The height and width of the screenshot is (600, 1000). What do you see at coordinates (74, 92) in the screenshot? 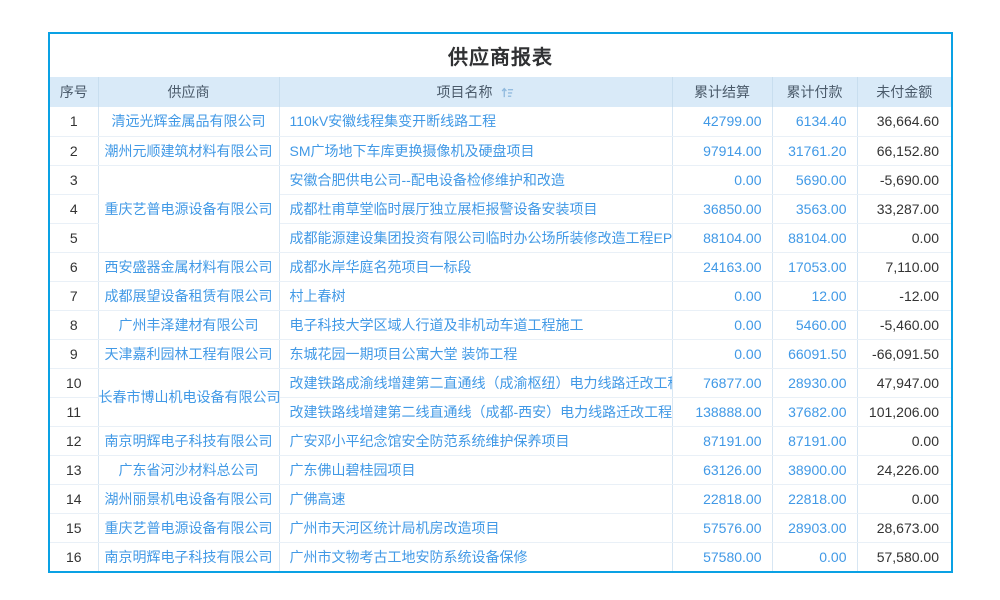
I see `header-no: 序号` at bounding box center [74, 92].